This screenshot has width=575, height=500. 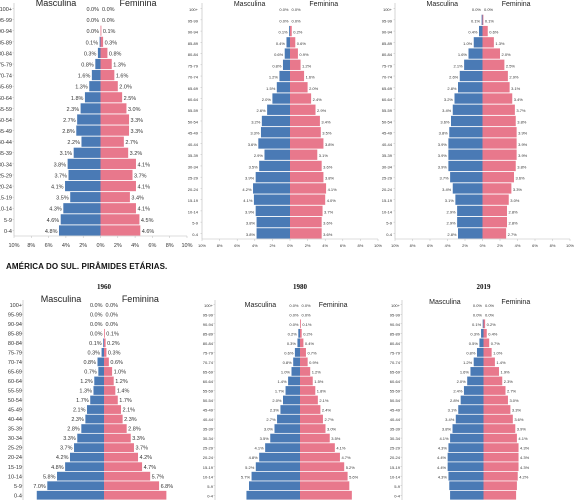 What do you see at coordinates (193, 110) in the screenshot?
I see `age-tick-label: 55-59` at bounding box center [193, 110].